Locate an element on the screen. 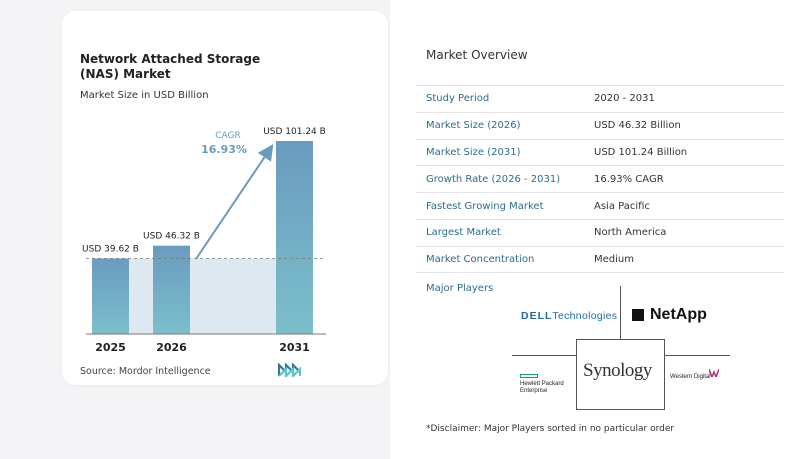 The width and height of the screenshot is (800, 459). netapp-name: NetApp is located at coordinates (678, 314).